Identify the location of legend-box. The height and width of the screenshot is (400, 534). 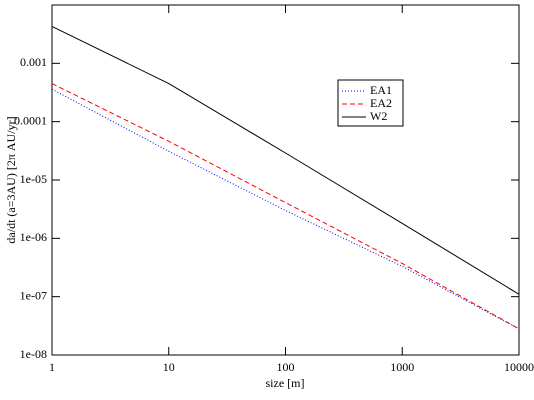
(370, 103).